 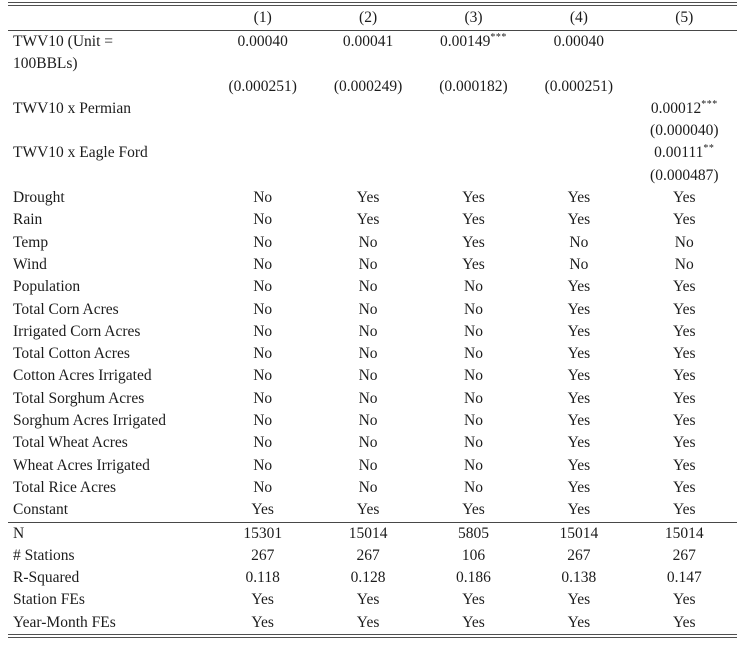 What do you see at coordinates (66, 309) in the screenshot?
I see `row-label: Total Corn Acres` at bounding box center [66, 309].